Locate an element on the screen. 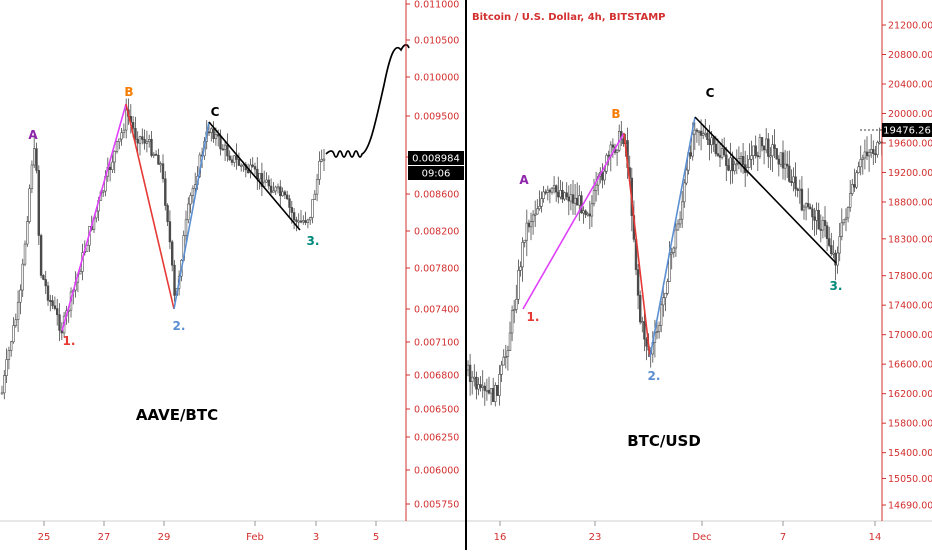 The image size is (932, 555). aave-wave-label: B is located at coordinates (128, 92).